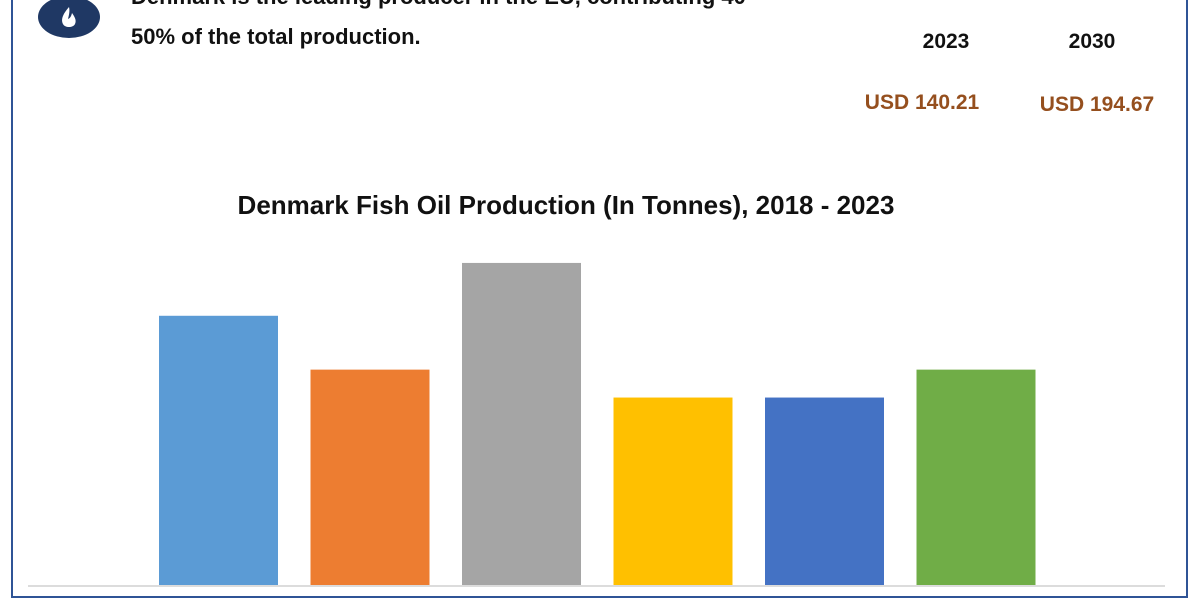 This screenshot has width=1200, height=600. What do you see at coordinates (922, 102) in the screenshot?
I see `market-value: USD 140.21` at bounding box center [922, 102].